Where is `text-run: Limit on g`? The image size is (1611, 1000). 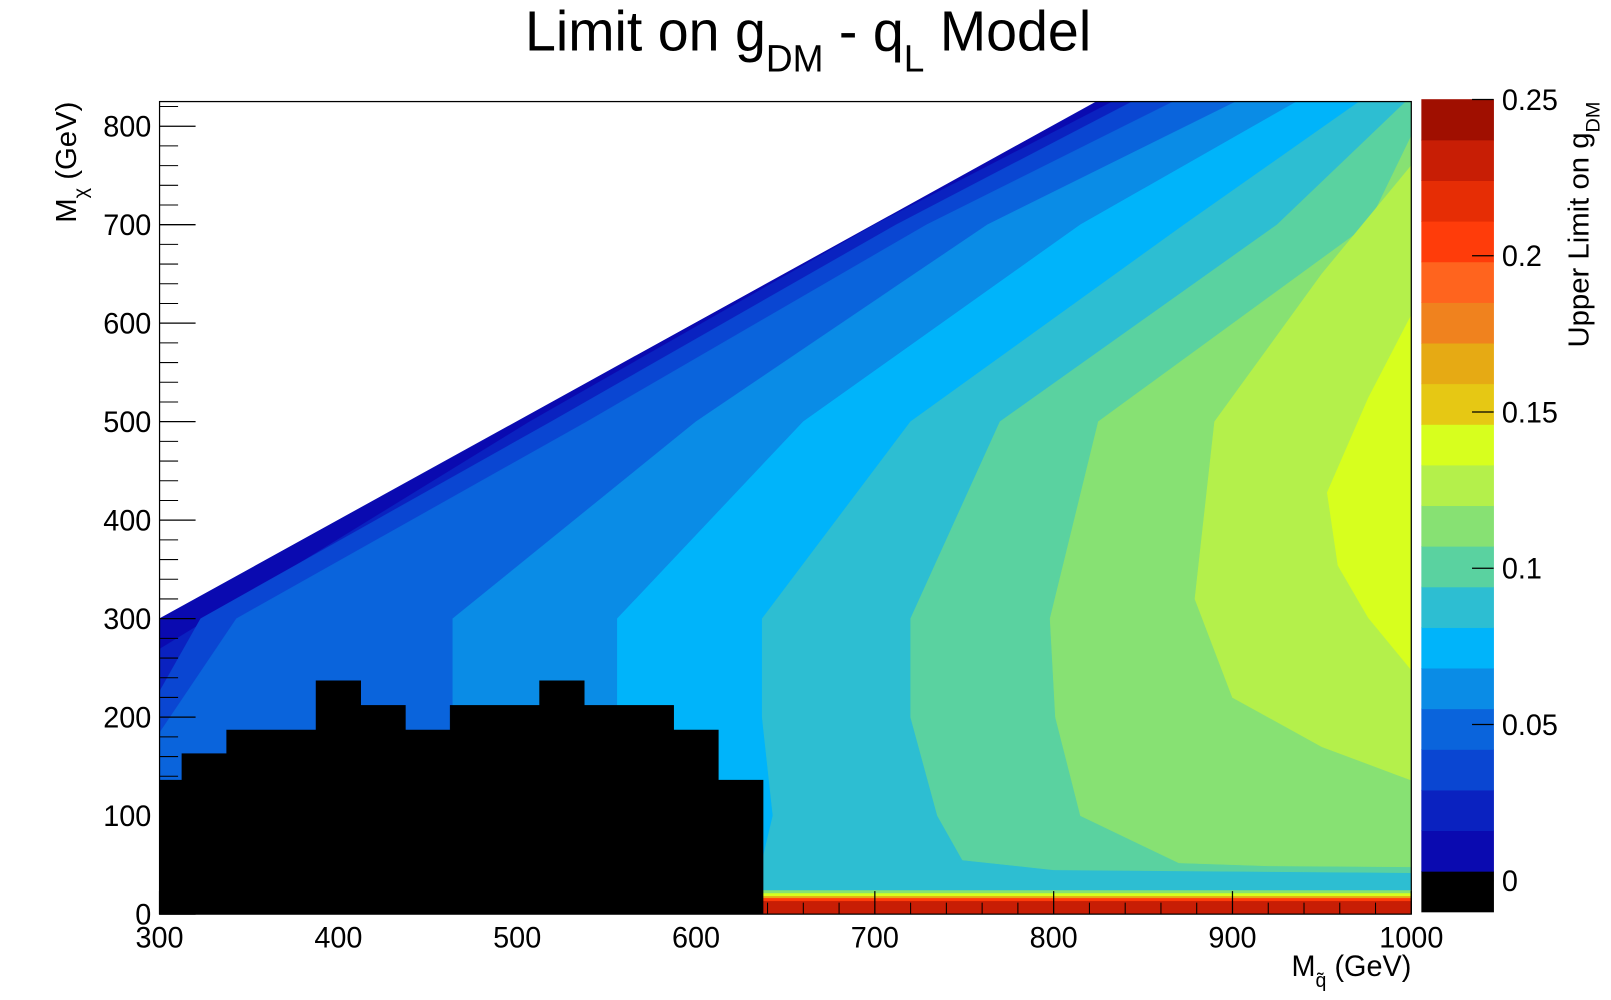
text-run: Limit on g is located at coordinates (645, 31).